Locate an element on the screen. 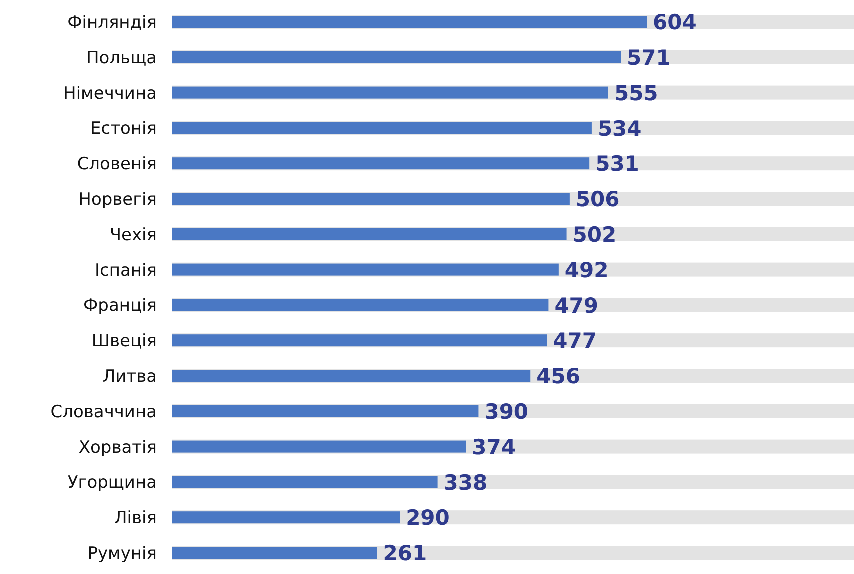  data-label: 374 is located at coordinates (494, 447).